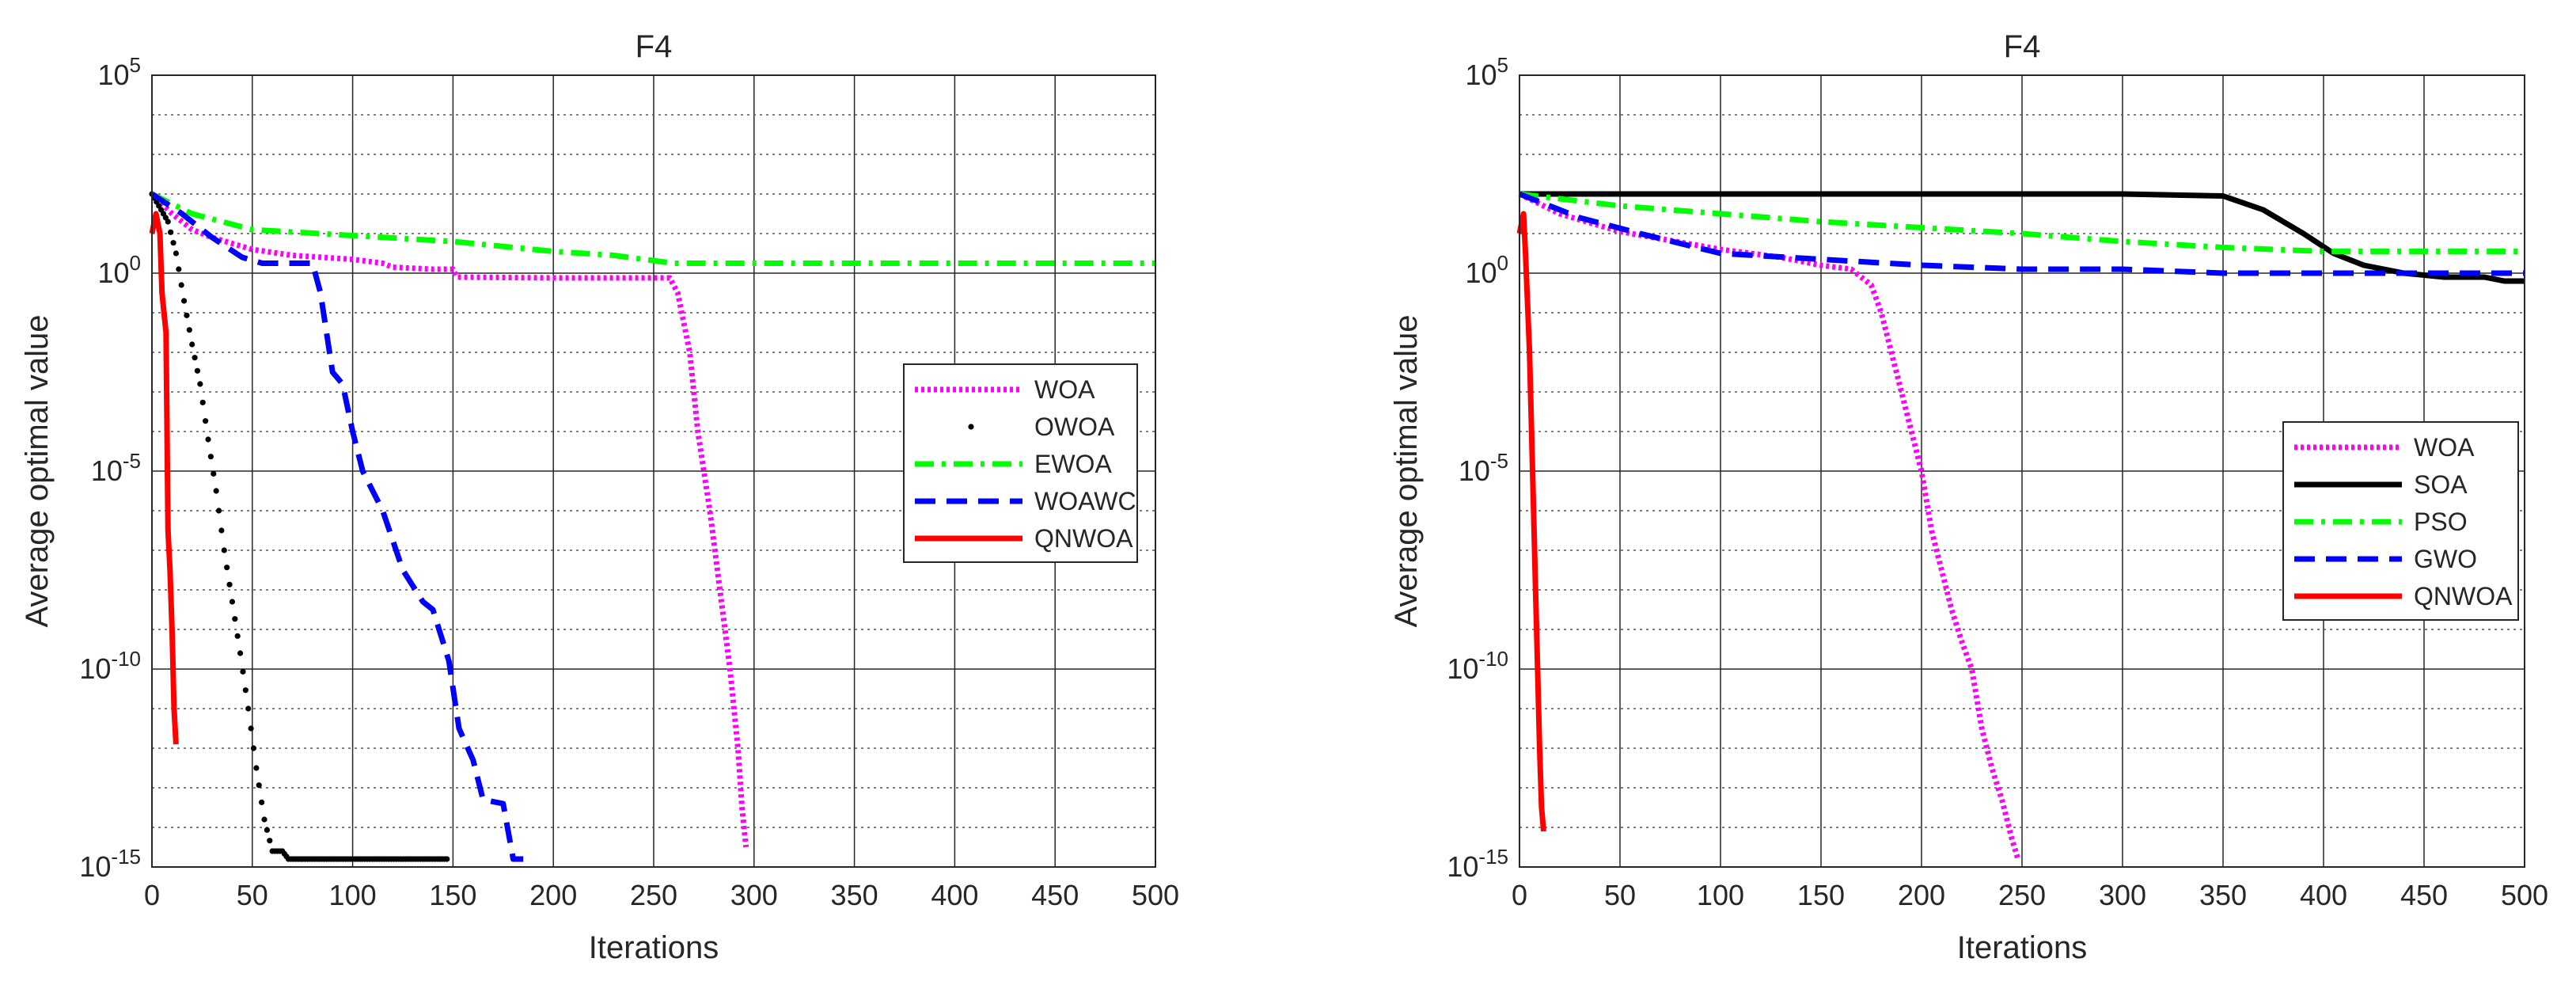  What do you see at coordinates (164, 478) in the screenshot?
I see `series-line-qnwoa` at bounding box center [164, 478].